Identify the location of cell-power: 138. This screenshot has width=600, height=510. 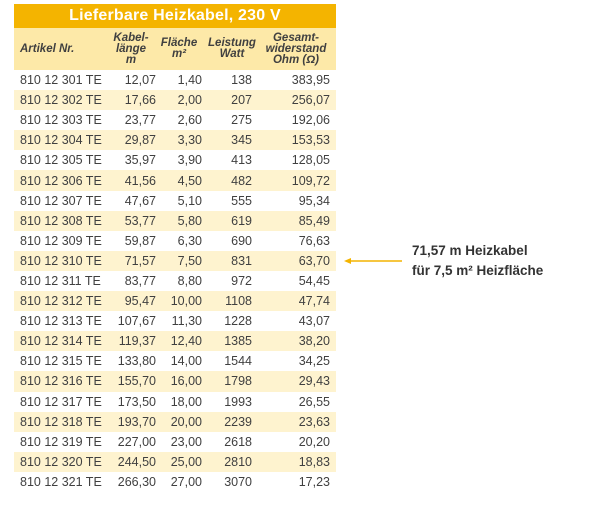
(241, 80).